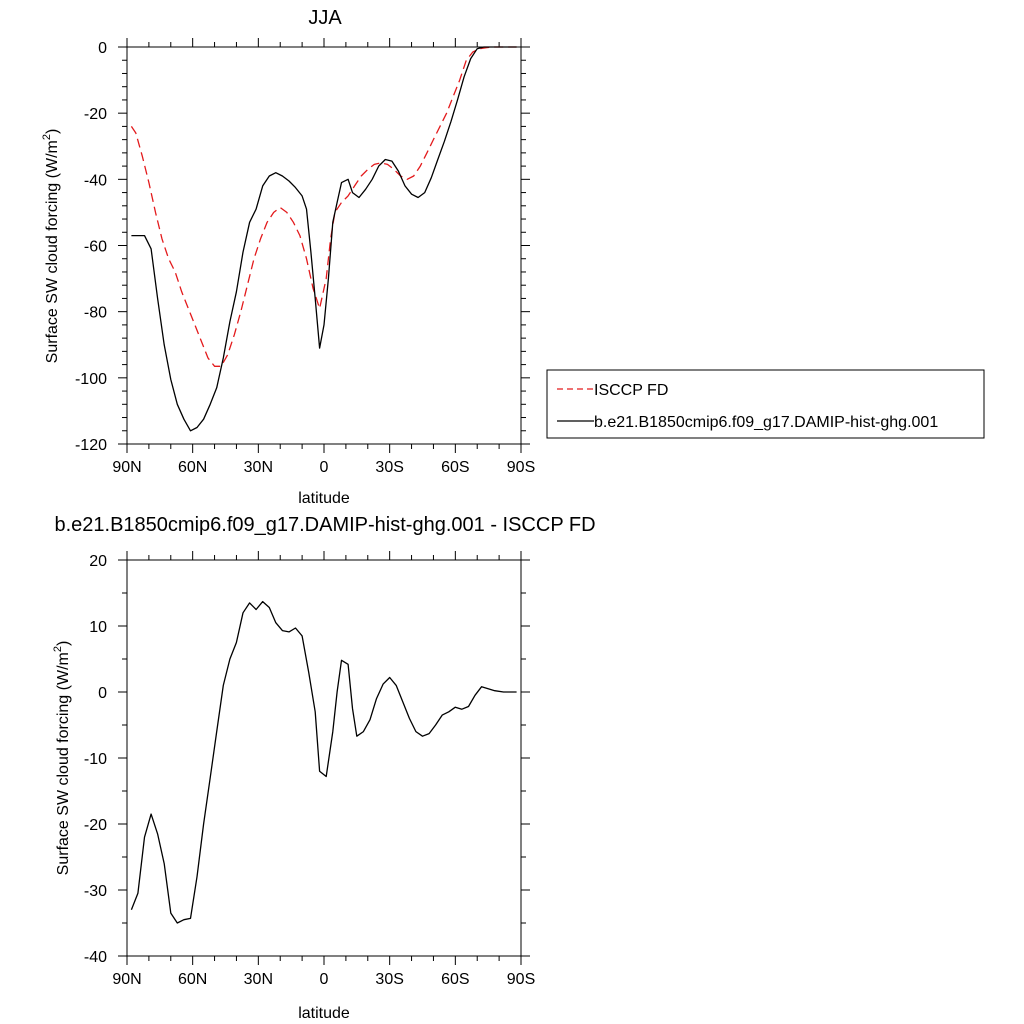 The width and height of the screenshot is (1024, 1024). What do you see at coordinates (95, 313) in the screenshot?
I see `y-tick-label: -80` at bounding box center [95, 313].